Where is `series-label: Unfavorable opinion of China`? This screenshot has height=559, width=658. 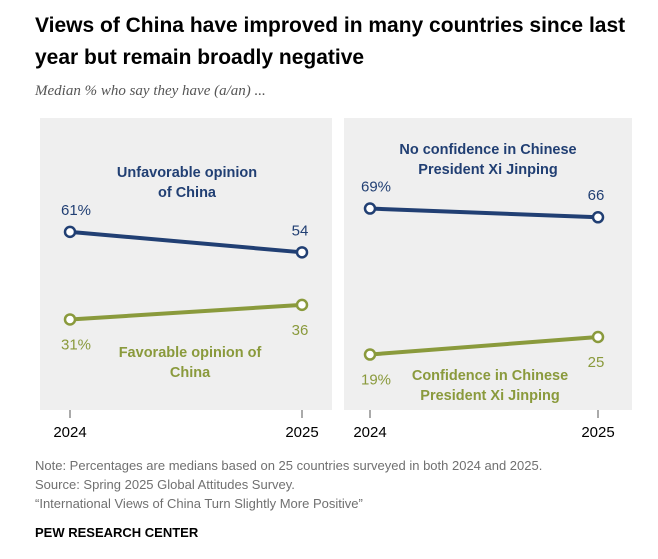
series-label: Unfavorable opinion of China is located at coordinates (187, 183).